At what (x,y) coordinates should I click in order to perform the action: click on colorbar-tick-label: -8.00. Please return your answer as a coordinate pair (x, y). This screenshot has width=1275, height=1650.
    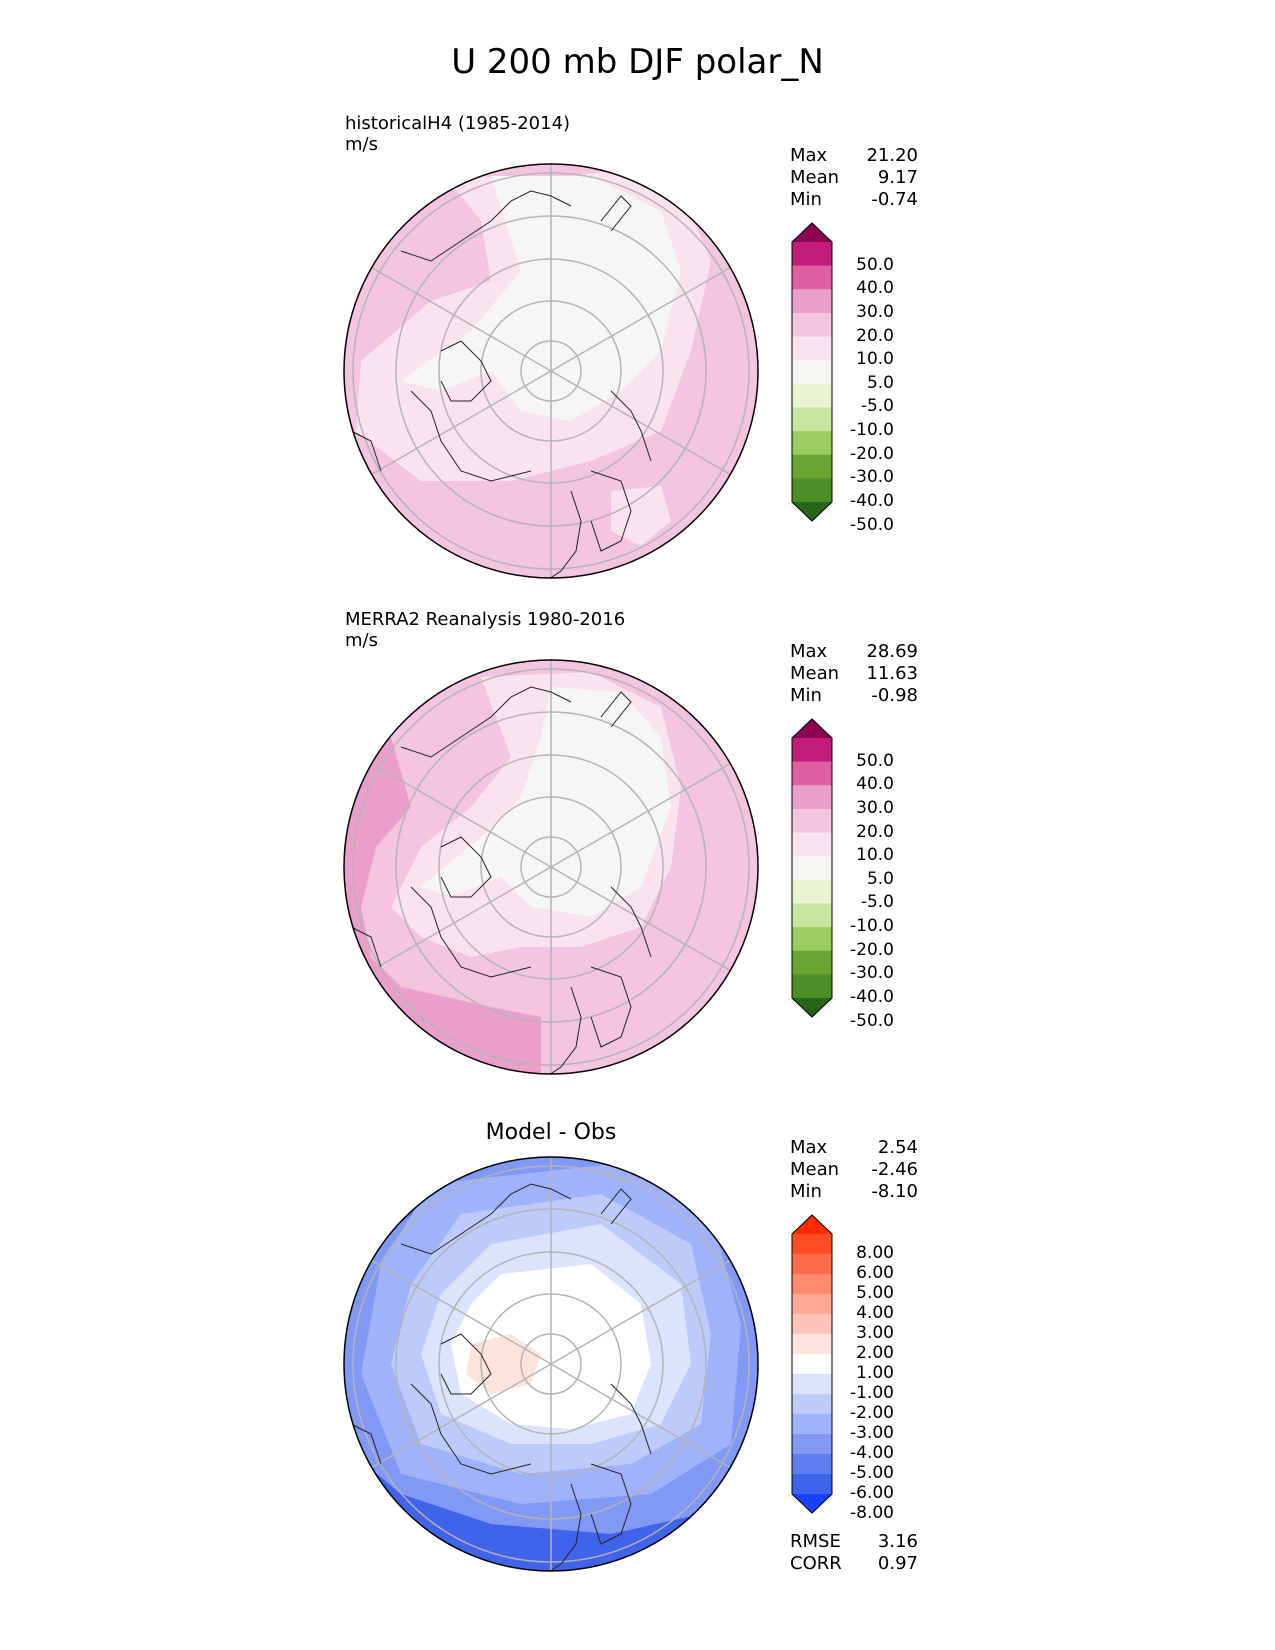
    Looking at the image, I should click on (872, 1513).